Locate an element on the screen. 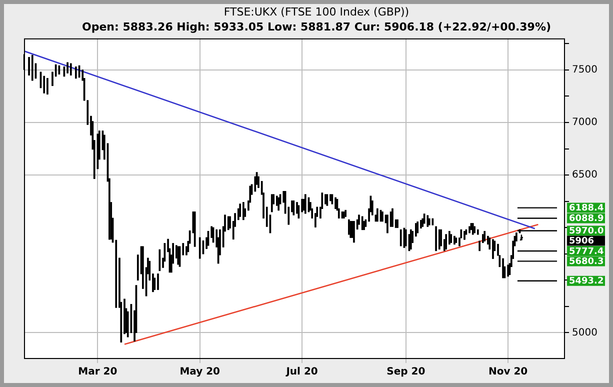 This screenshot has height=387, width=613. chart-title: FTSE:UKX (FTSE 100 Index (GBP)) is located at coordinates (317, 11).